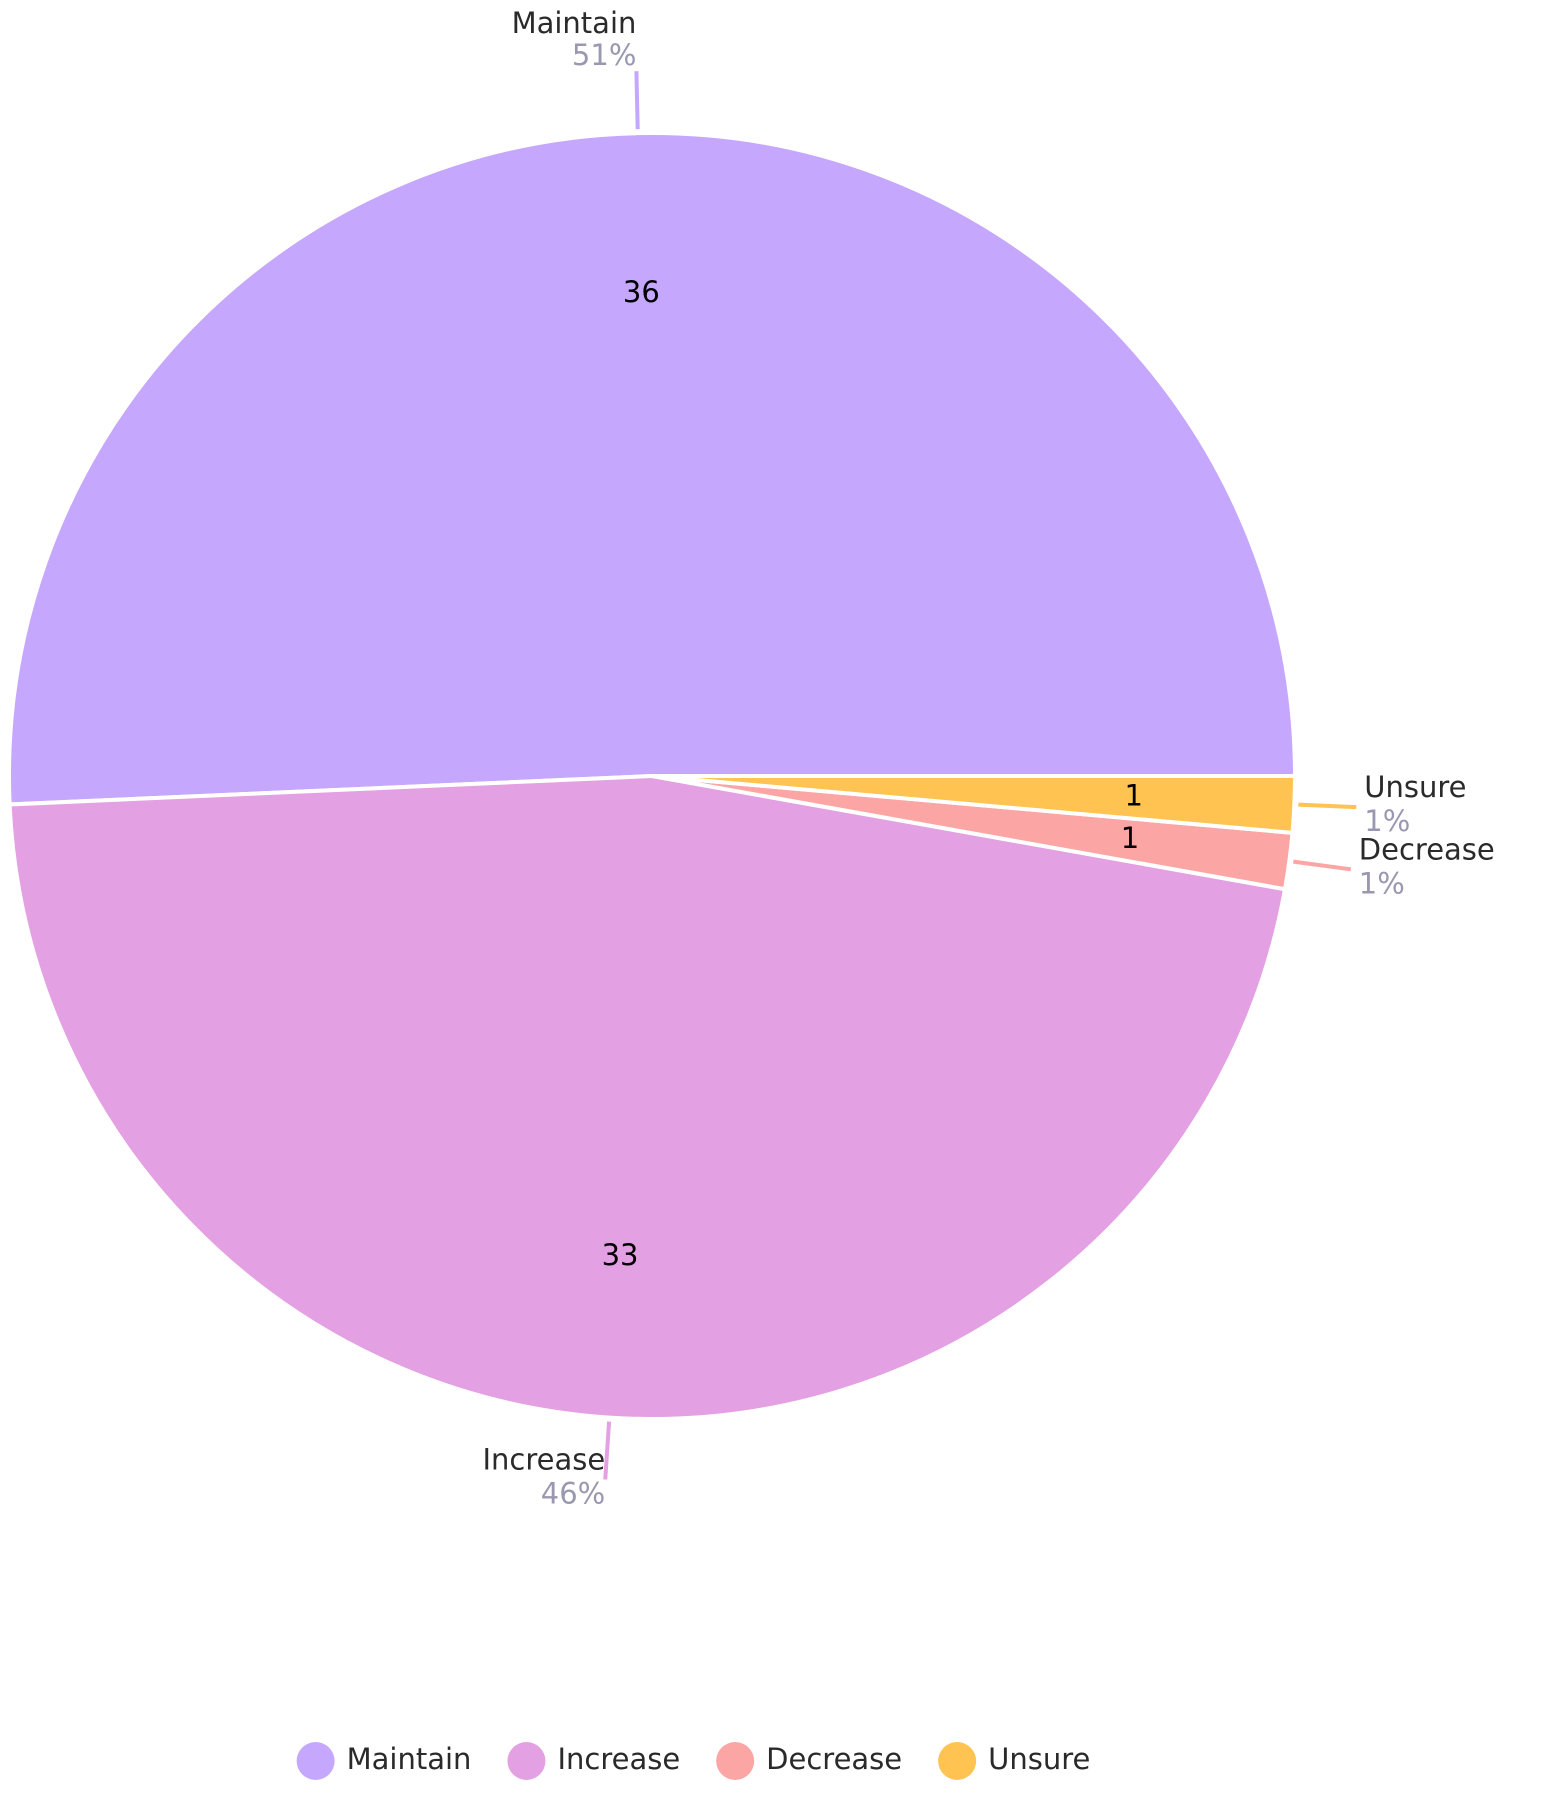 Image resolution: width=1547 pixels, height=1799 pixels. What do you see at coordinates (618, 1759) in the screenshot?
I see `legend-label: Increase` at bounding box center [618, 1759].